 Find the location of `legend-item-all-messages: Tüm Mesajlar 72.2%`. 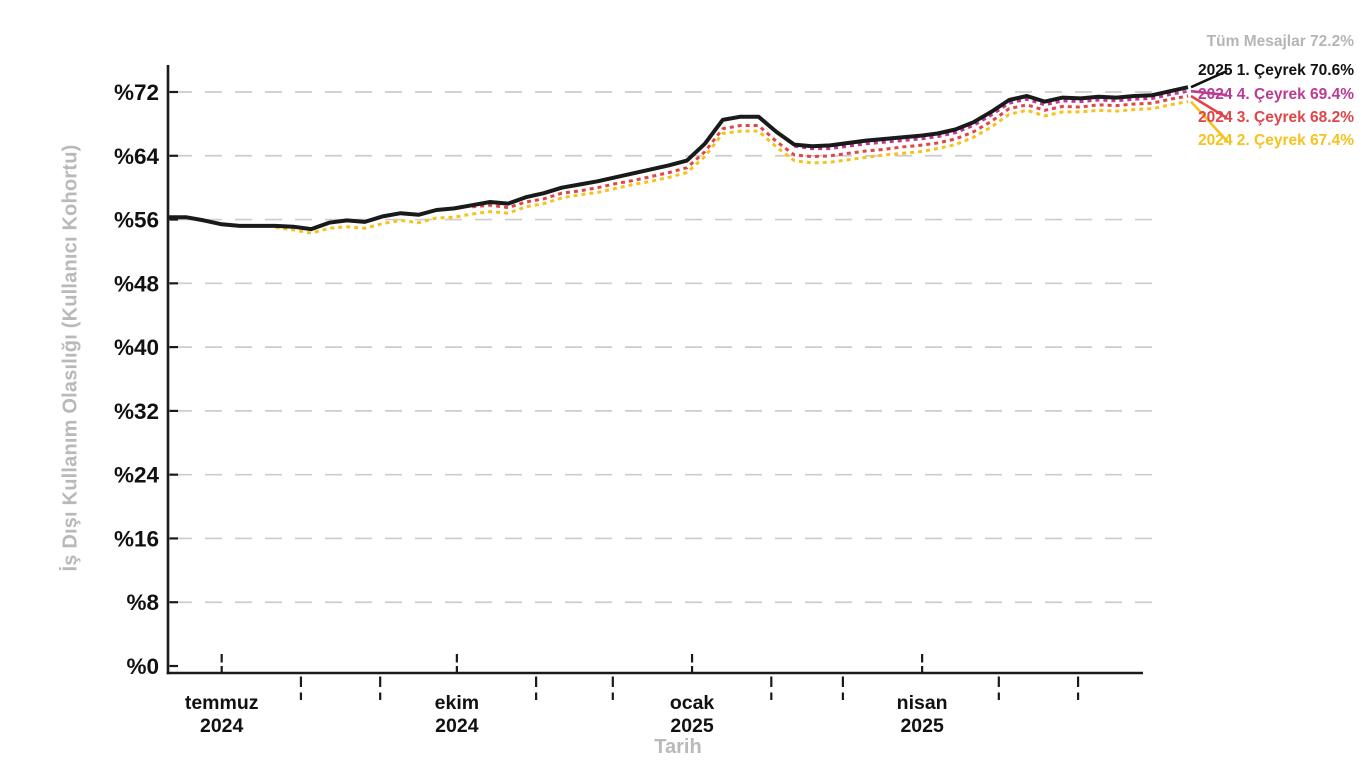

legend-item-all-messages: Tüm Mesajlar 72.2% is located at coordinates (1280, 41).